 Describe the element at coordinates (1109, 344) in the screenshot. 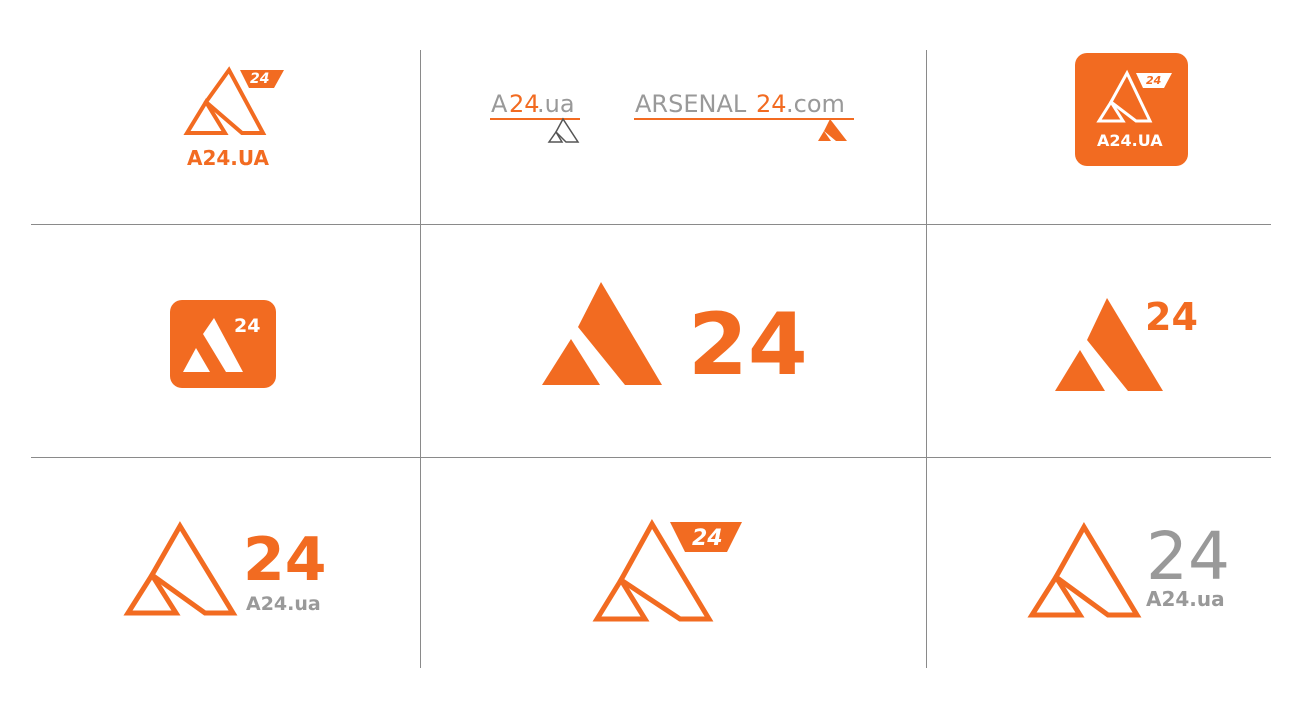

I see `a-mark-solid-superscript-icon` at that location.